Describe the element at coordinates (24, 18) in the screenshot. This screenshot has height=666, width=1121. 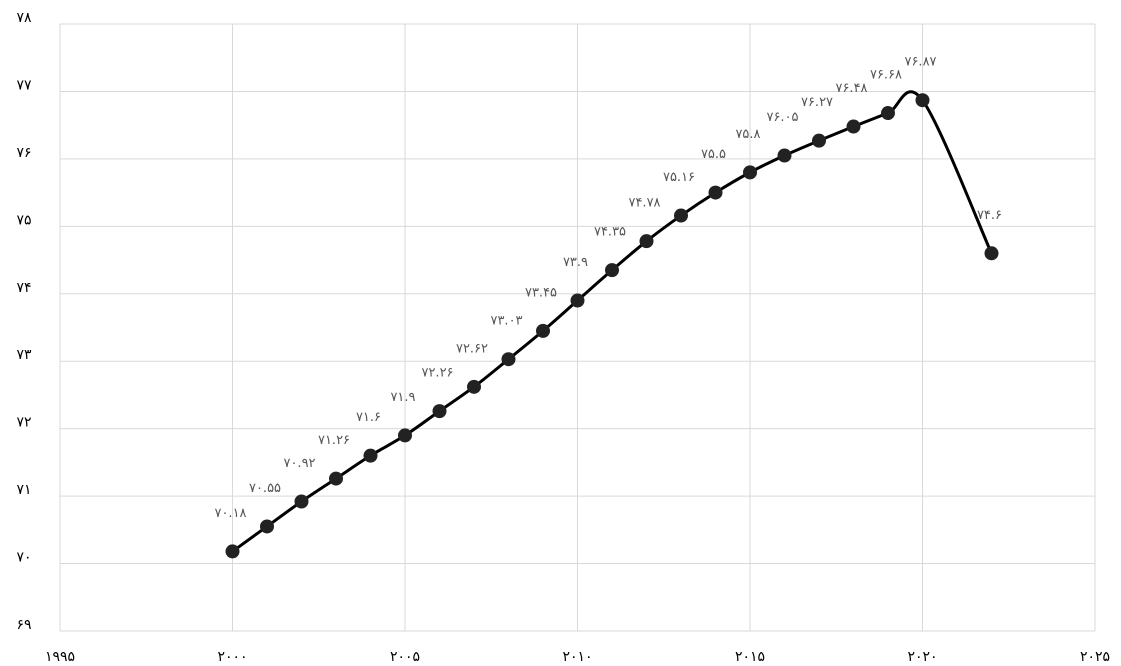
I see `y-tick-label: ۷۸` at that location.